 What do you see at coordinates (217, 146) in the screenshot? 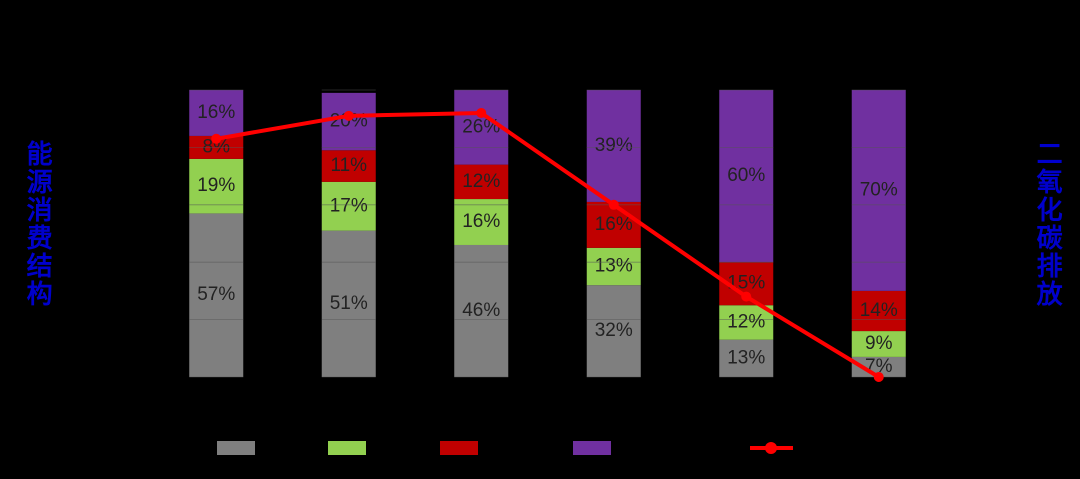
I see `data-label: 8%` at bounding box center [217, 146].